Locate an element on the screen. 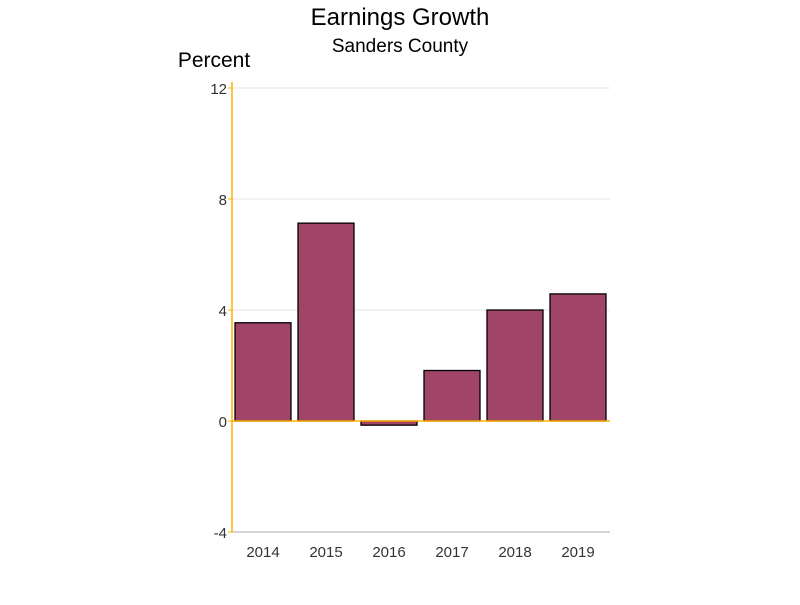 Image resolution: width=800 pixels, height=605 pixels. bar-2019 is located at coordinates (578, 357).